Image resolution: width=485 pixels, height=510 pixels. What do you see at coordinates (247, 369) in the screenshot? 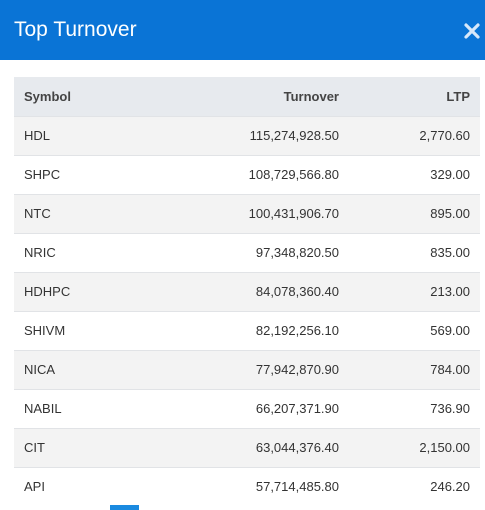
I see `table-row: NICA 77,942,870.90 784.00` at bounding box center [247, 369].